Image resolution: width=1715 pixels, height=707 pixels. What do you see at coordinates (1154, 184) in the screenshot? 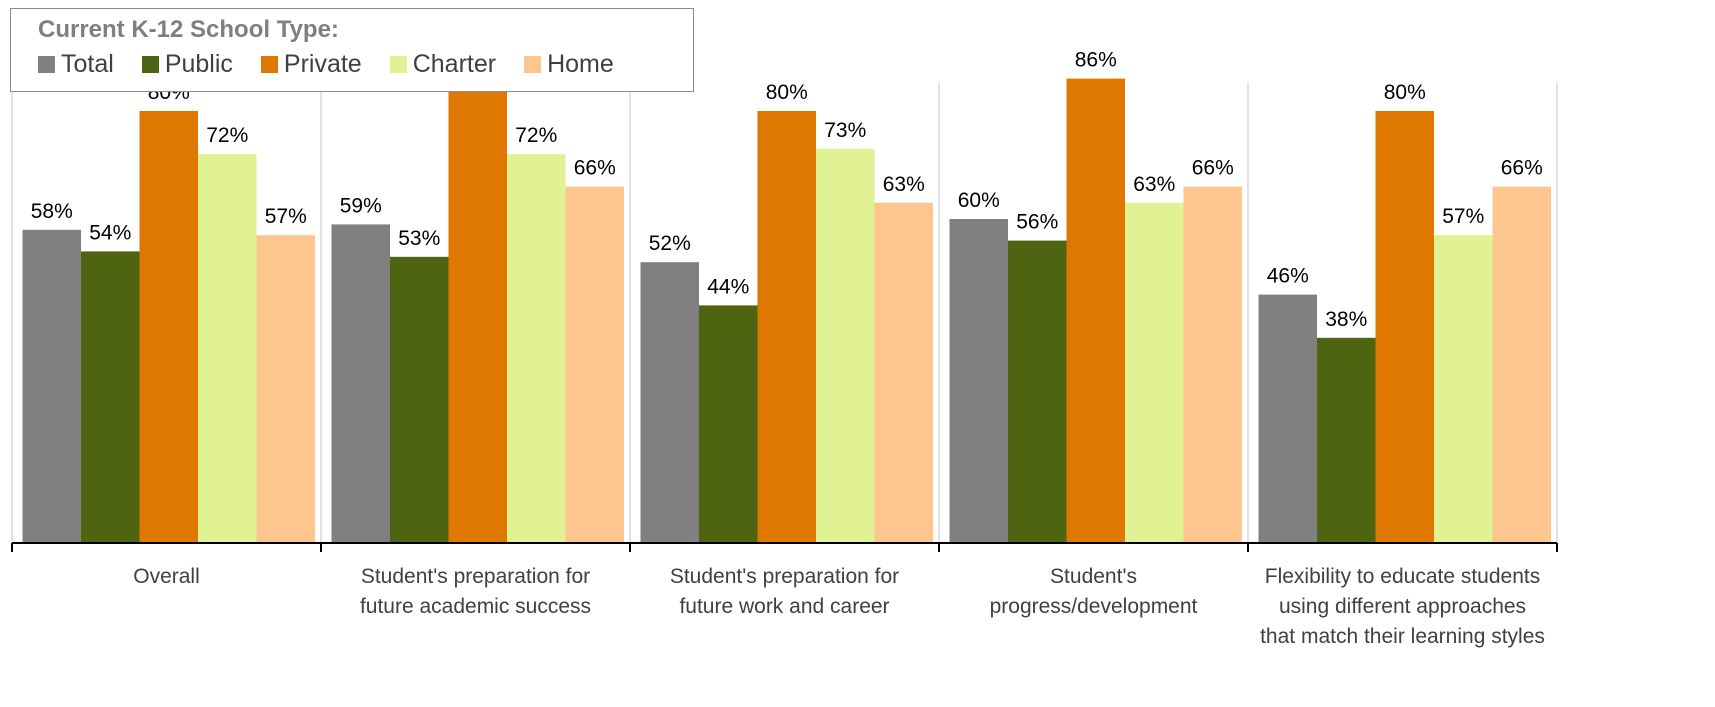
I see `data-label-charter: 63%` at bounding box center [1154, 184].